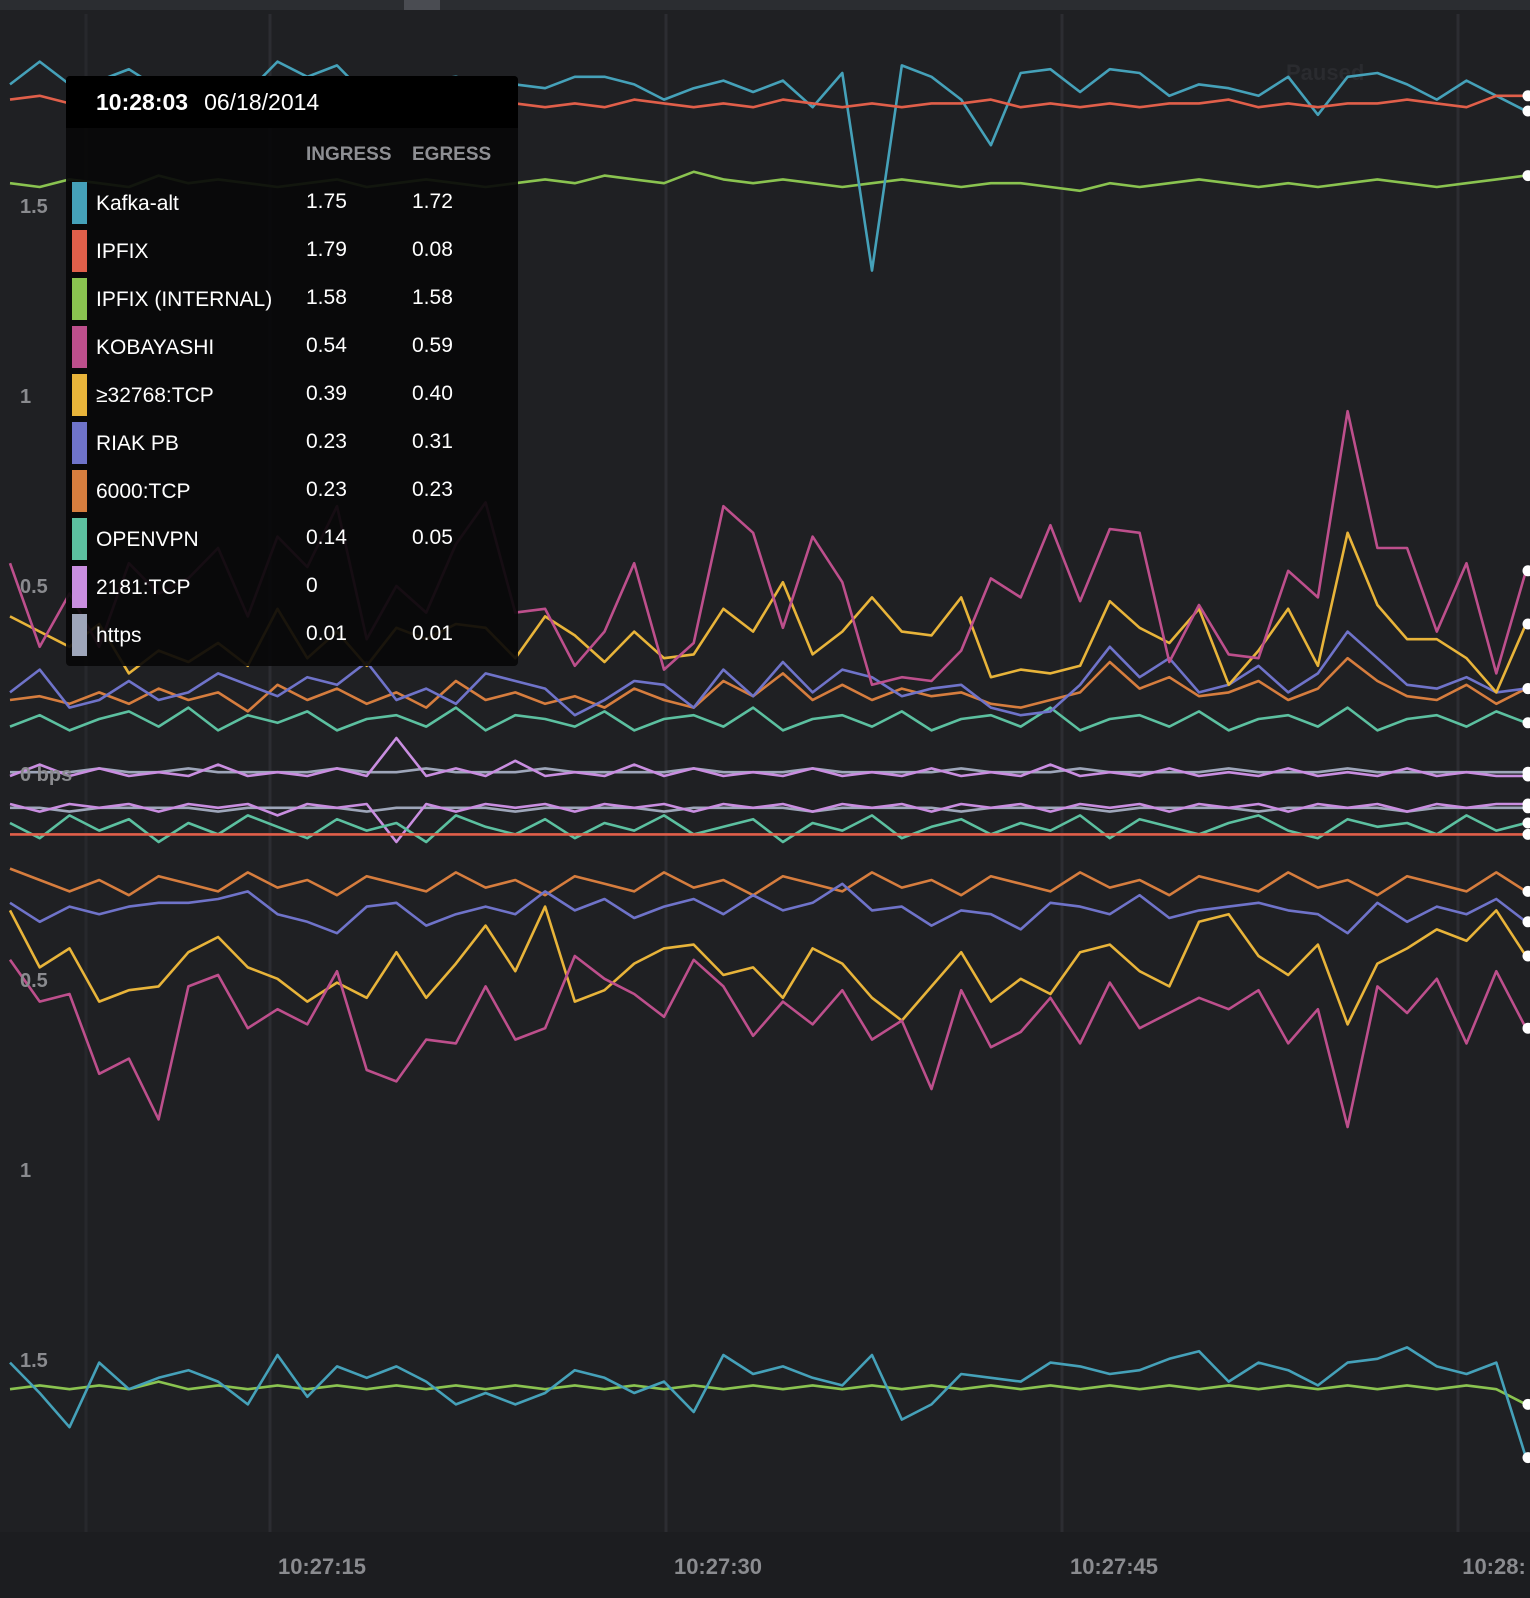  I want to click on ingress-column-header: INGRESS, so click(349, 154).